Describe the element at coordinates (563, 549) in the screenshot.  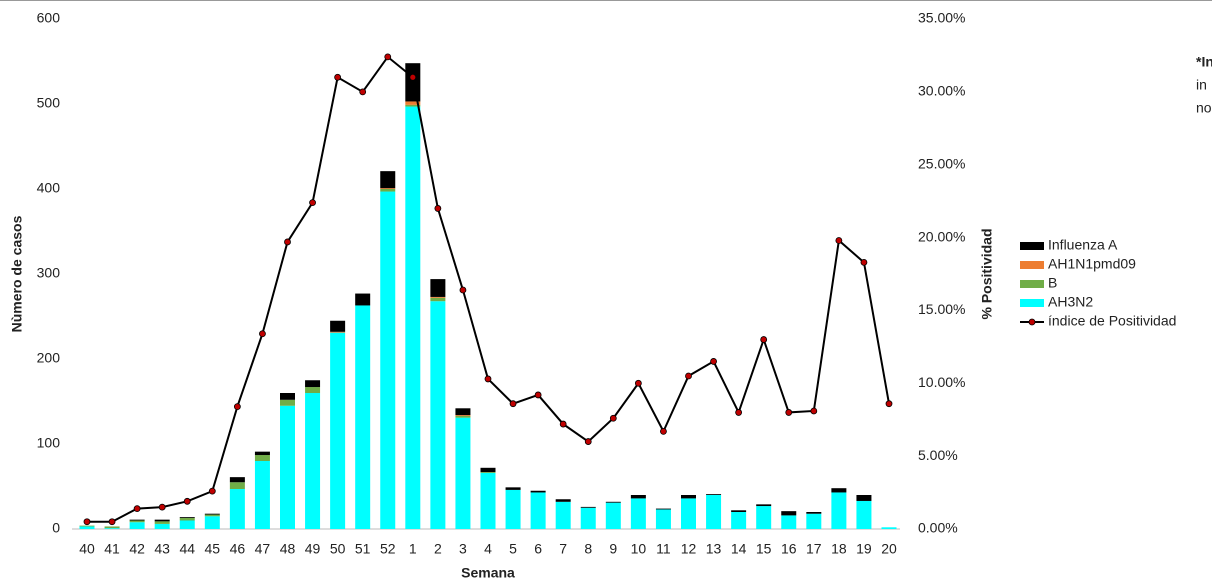
I see `x-tick-label: 7` at that location.